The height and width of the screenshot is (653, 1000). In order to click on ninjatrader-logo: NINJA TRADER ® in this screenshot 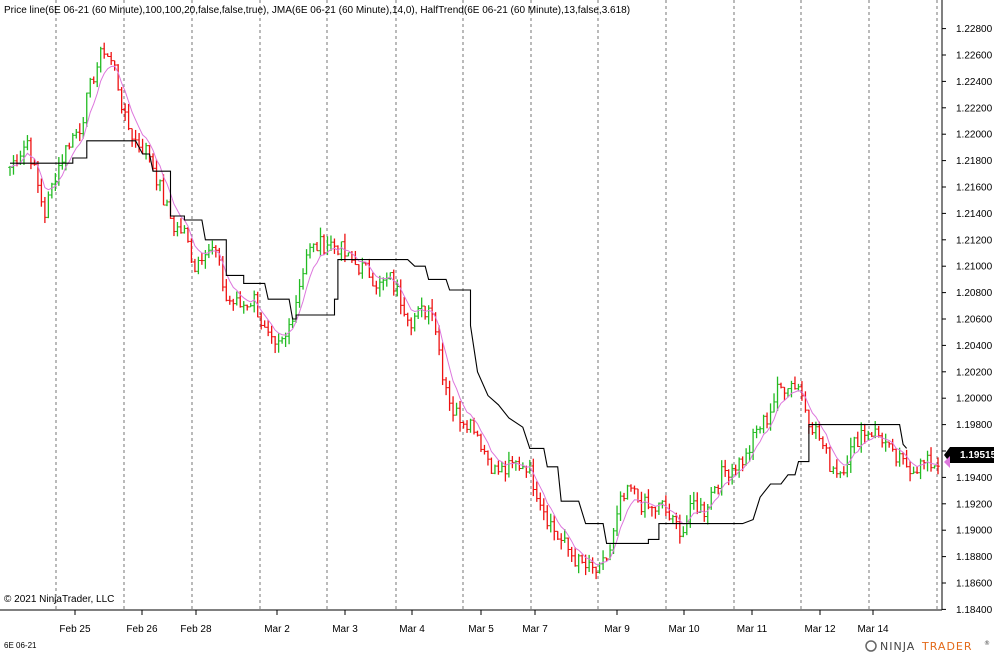, I will do `click(928, 646)`.